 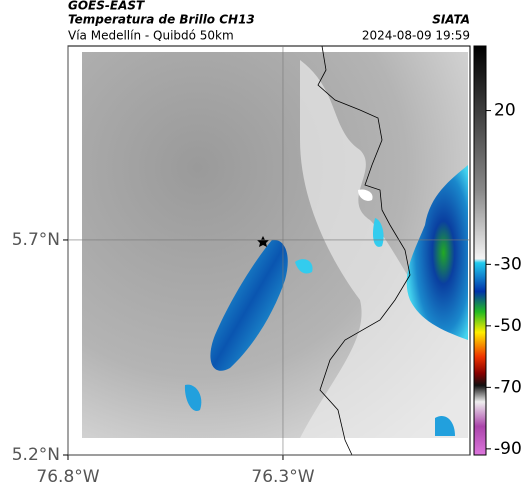 I want to click on colorbar-label: -30, so click(x=508, y=264).